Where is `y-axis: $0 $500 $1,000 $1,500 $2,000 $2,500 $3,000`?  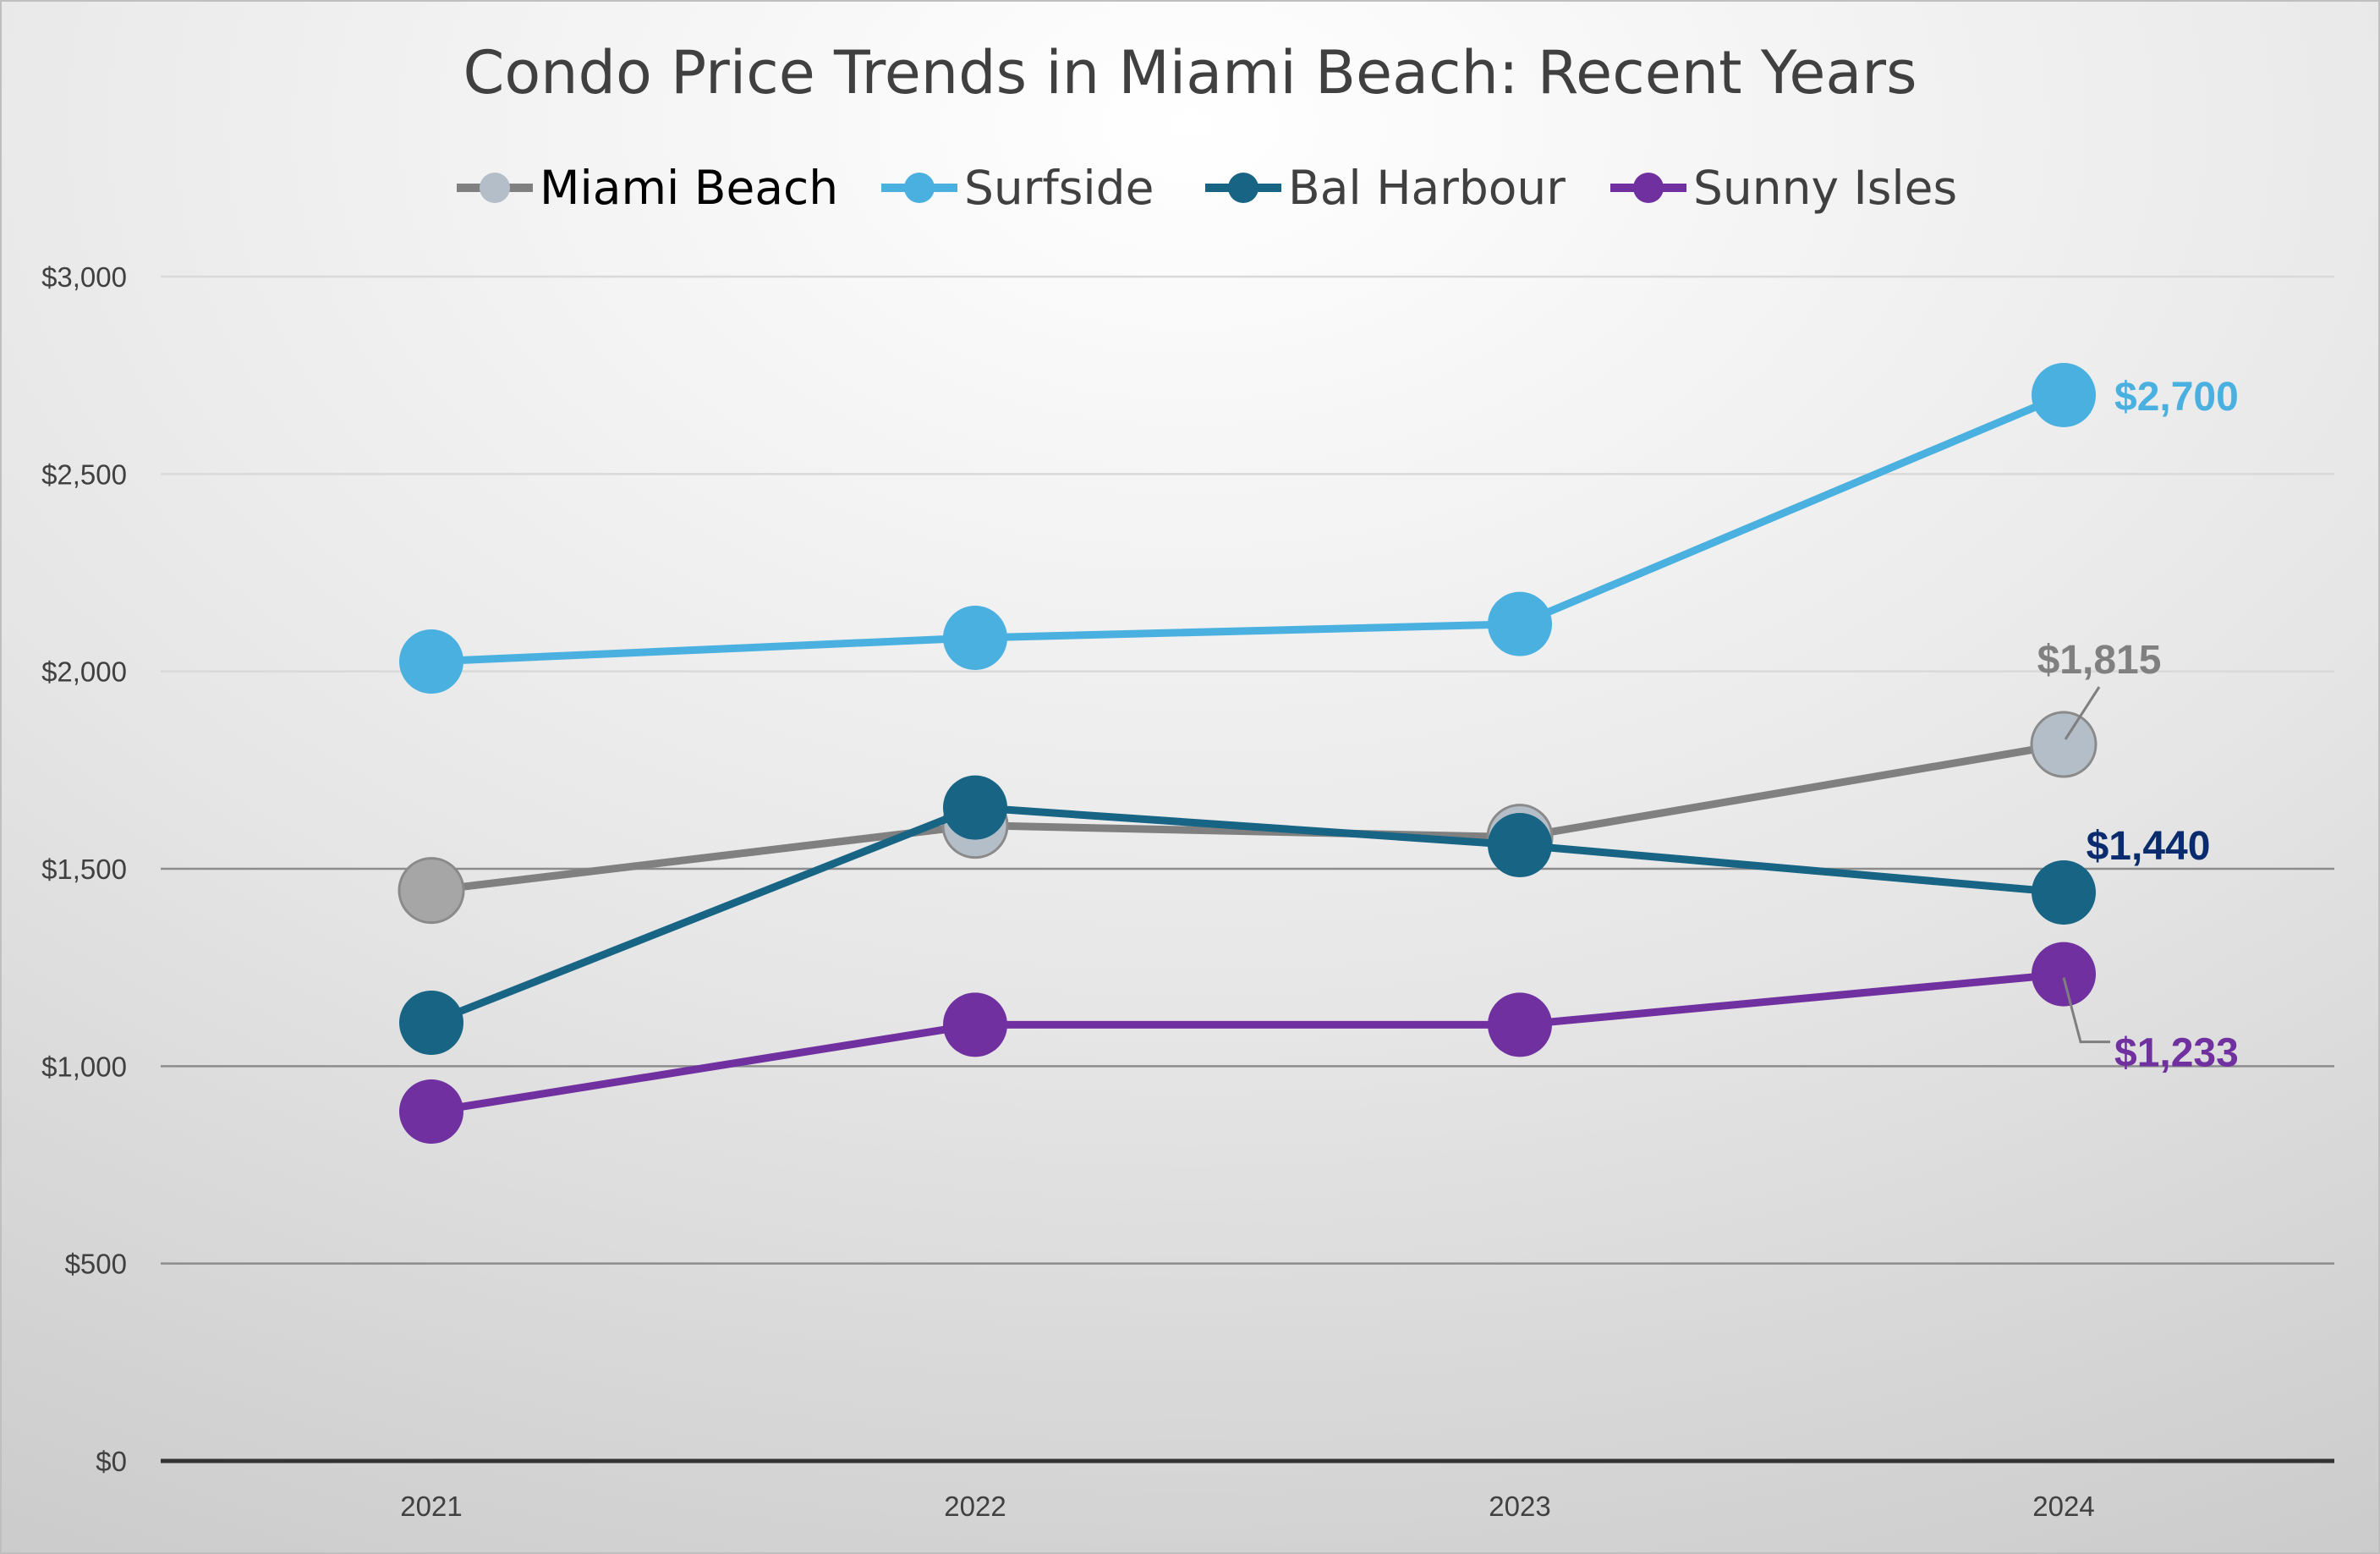 y-axis: $0 $500 $1,000 $1,500 $2,000 $2,500 $3,000 is located at coordinates (84, 869).